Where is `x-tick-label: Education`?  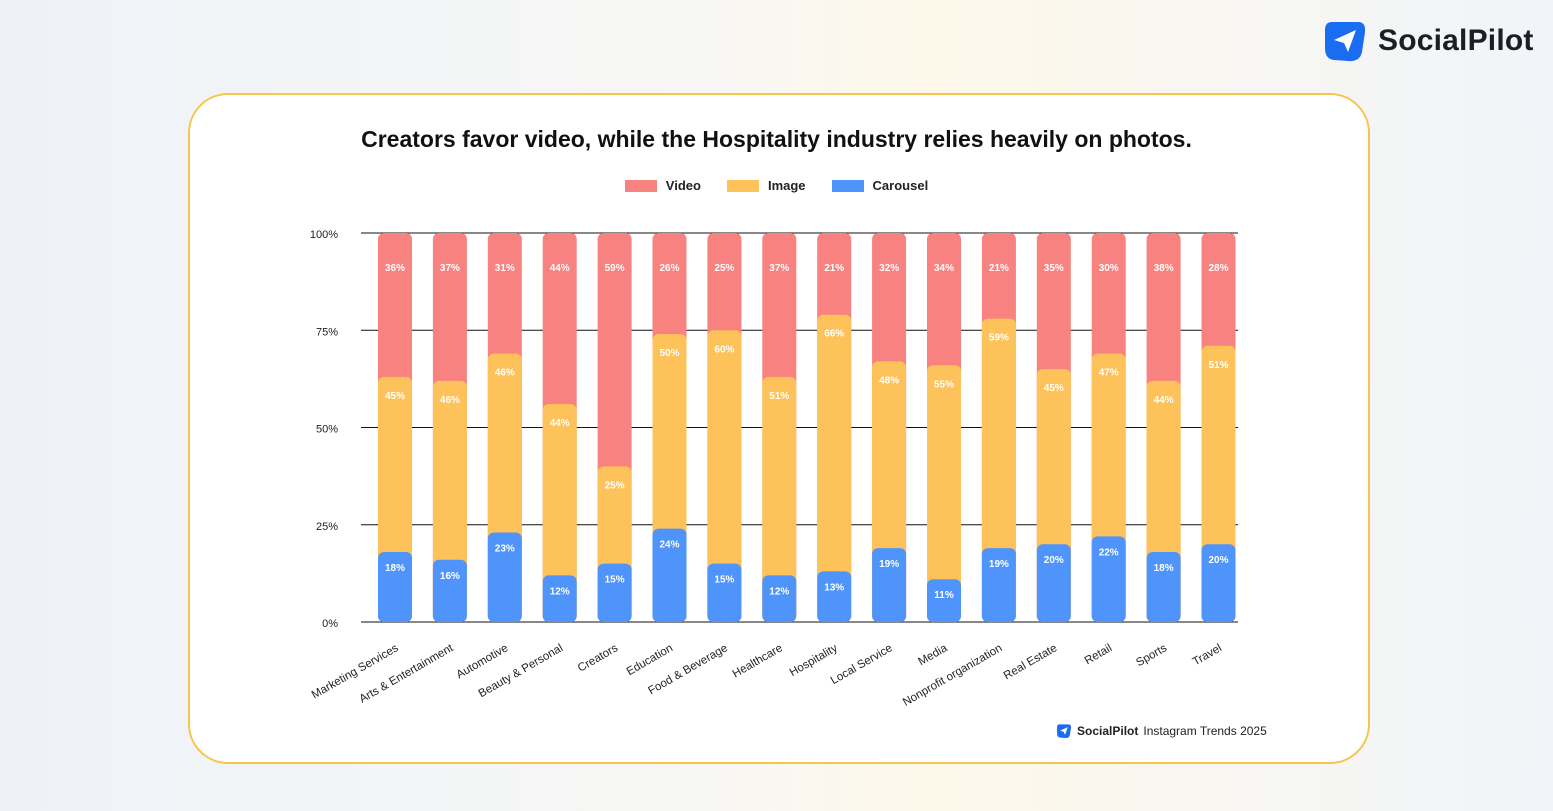
x-tick-label: Education is located at coordinates (650, 660).